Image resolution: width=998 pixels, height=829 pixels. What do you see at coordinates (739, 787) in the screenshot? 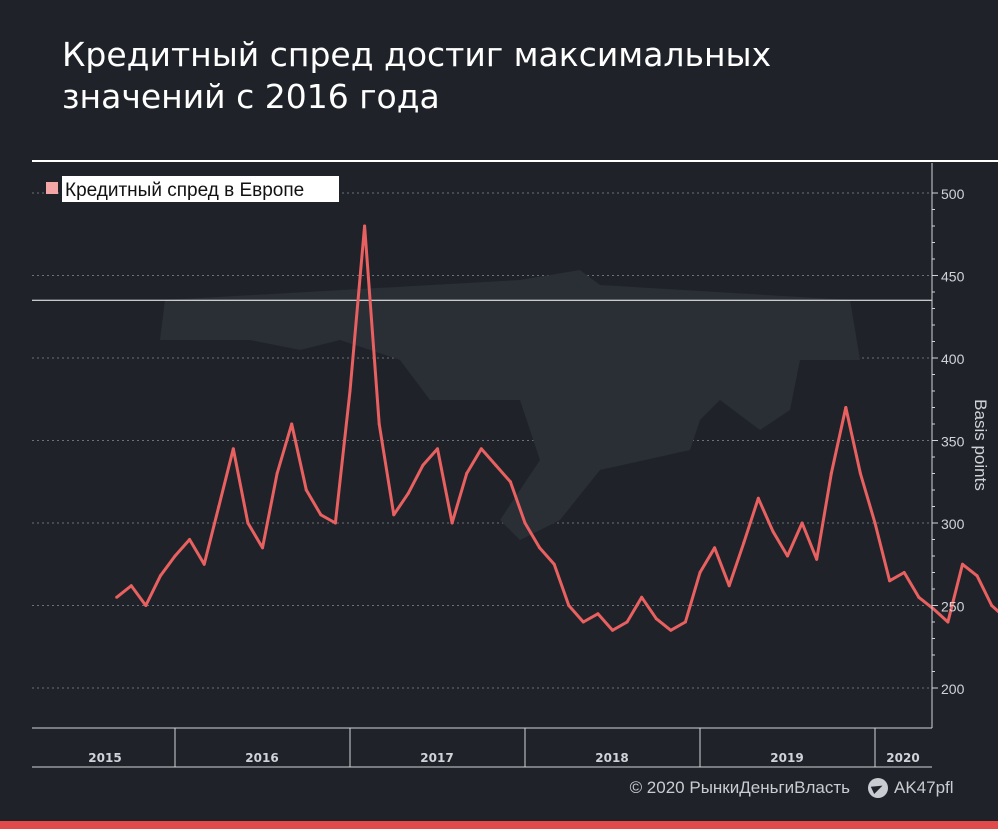
I see `footer-copyright: © 2020 РынкиДеньгиВласть` at bounding box center [739, 787].